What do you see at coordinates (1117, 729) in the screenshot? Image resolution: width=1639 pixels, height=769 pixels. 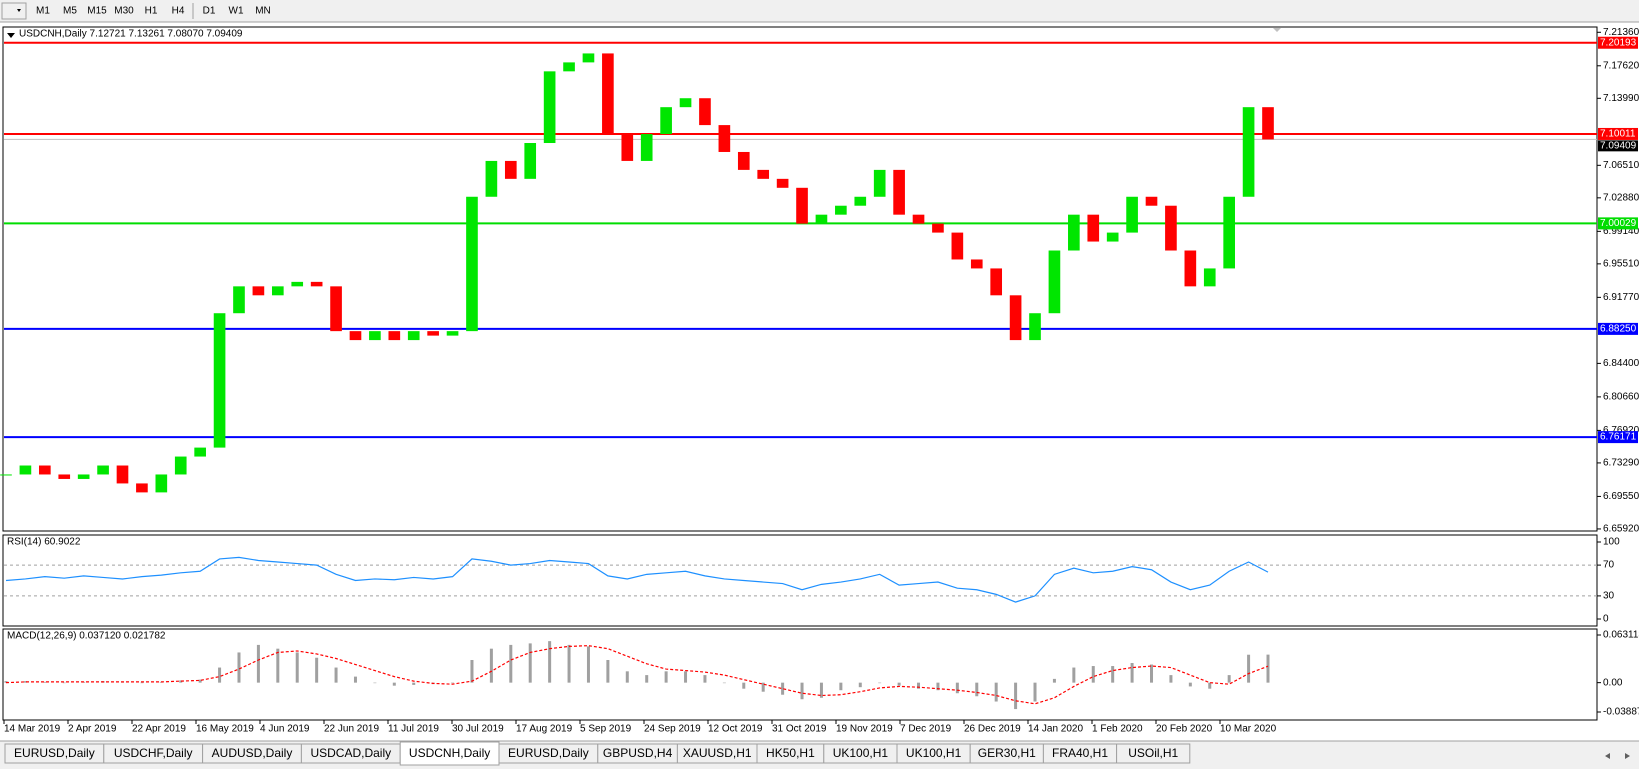 I see `x-tick-label: 1 Feb 2020` at bounding box center [1117, 729].